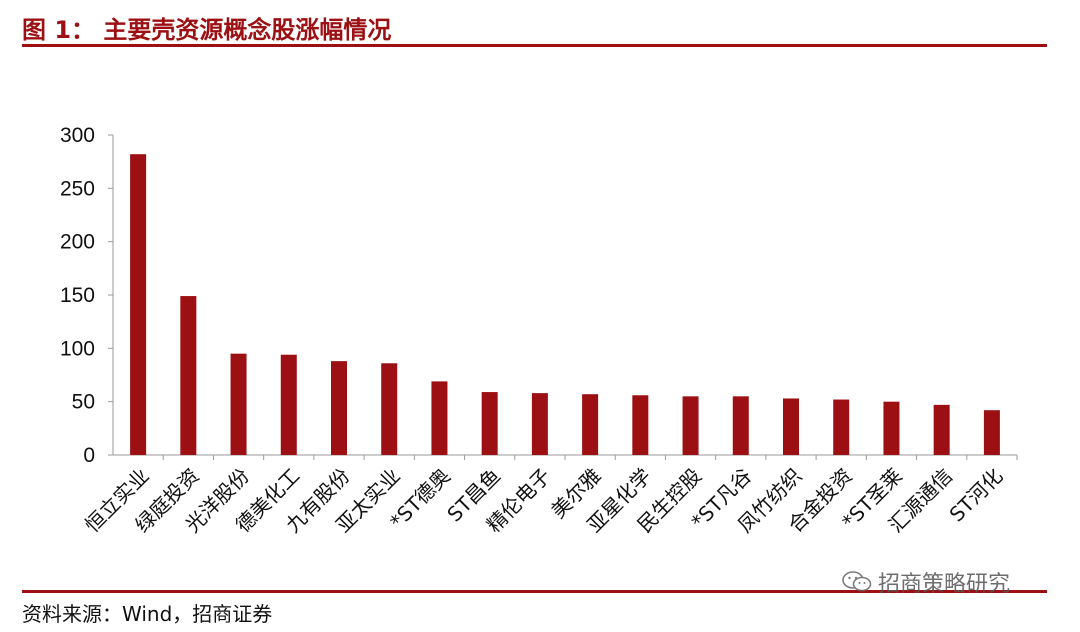  Describe the element at coordinates (534, 591) in the screenshot. I see `footer-divider` at that location.